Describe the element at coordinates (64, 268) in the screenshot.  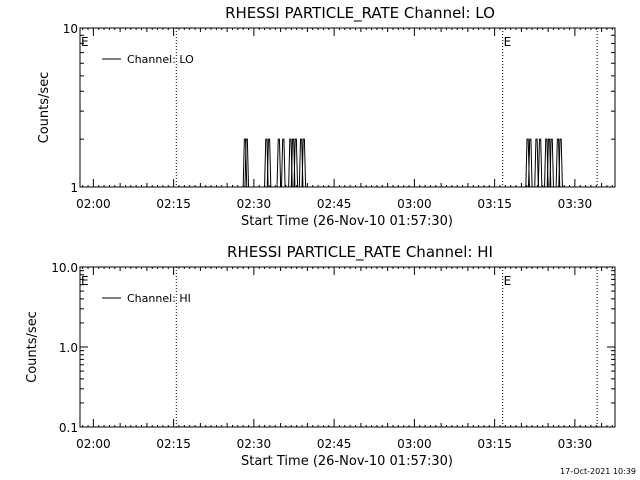
I see `y-tick-label: 10.0` at that location.